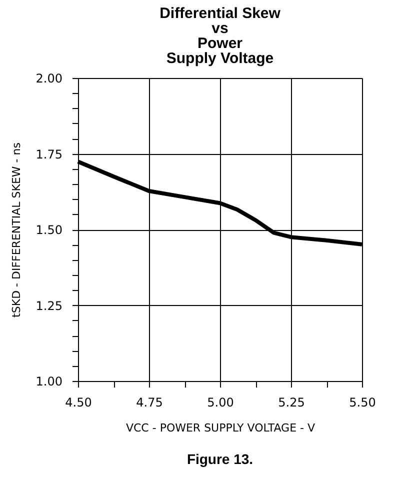 The width and height of the screenshot is (418, 500). What do you see at coordinates (220, 459) in the screenshot?
I see `caption: Figure 13.` at bounding box center [220, 459].